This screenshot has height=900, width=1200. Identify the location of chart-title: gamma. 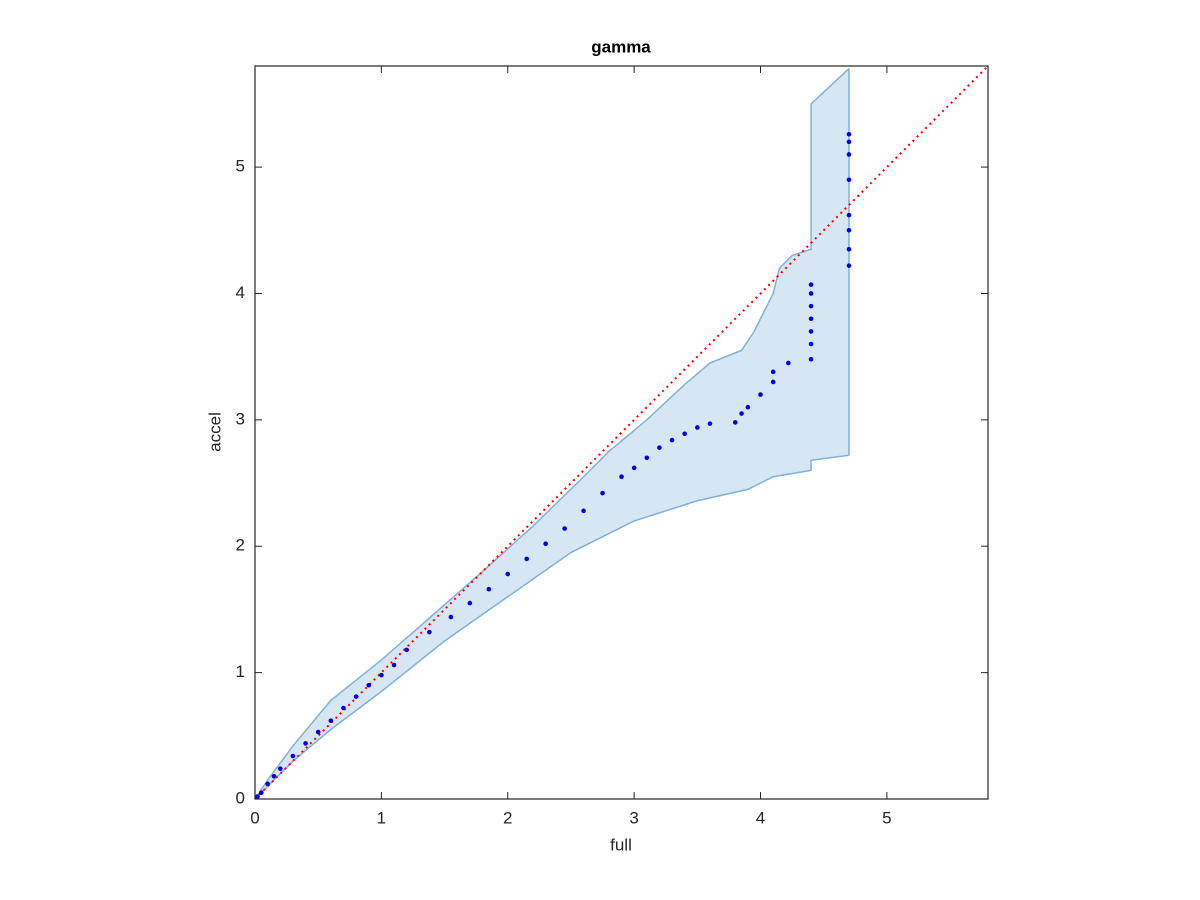
(621, 46).